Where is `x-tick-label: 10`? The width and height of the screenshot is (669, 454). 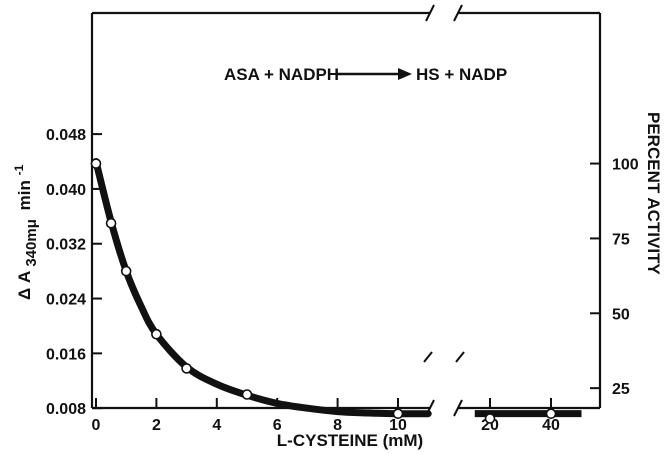
x-tick-label: 10 is located at coordinates (398, 425).